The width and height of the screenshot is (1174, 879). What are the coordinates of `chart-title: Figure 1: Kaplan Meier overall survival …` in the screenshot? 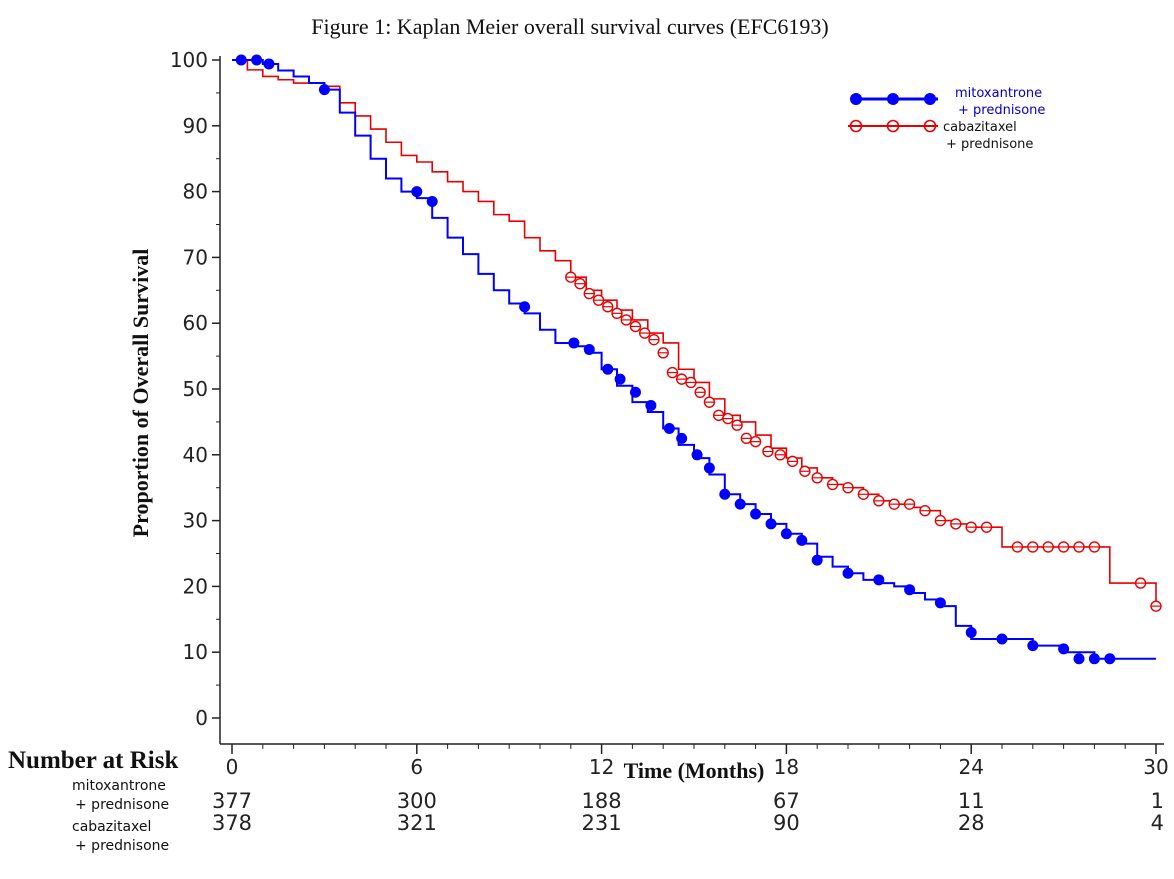 It's located at (569, 26).